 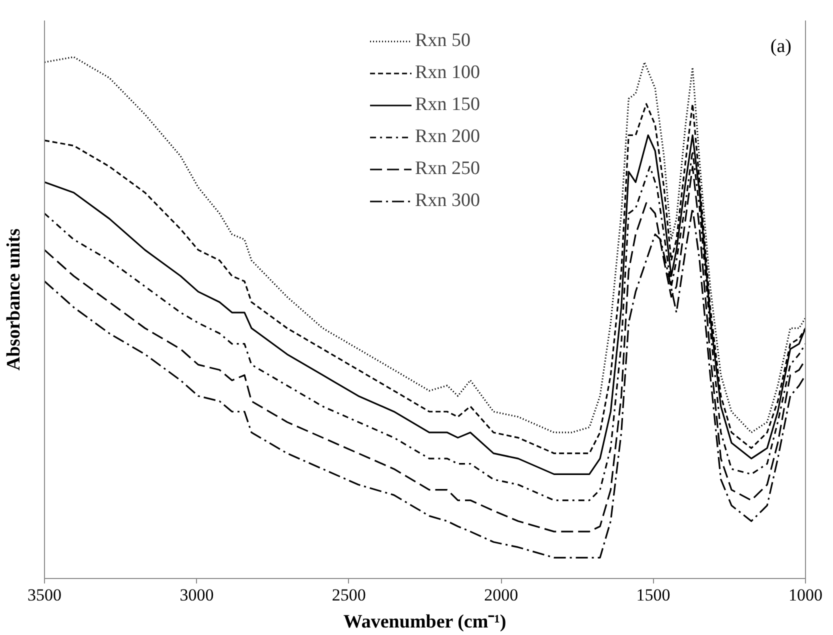 I want to click on x-tick-label: 2500, so click(x=349, y=595).